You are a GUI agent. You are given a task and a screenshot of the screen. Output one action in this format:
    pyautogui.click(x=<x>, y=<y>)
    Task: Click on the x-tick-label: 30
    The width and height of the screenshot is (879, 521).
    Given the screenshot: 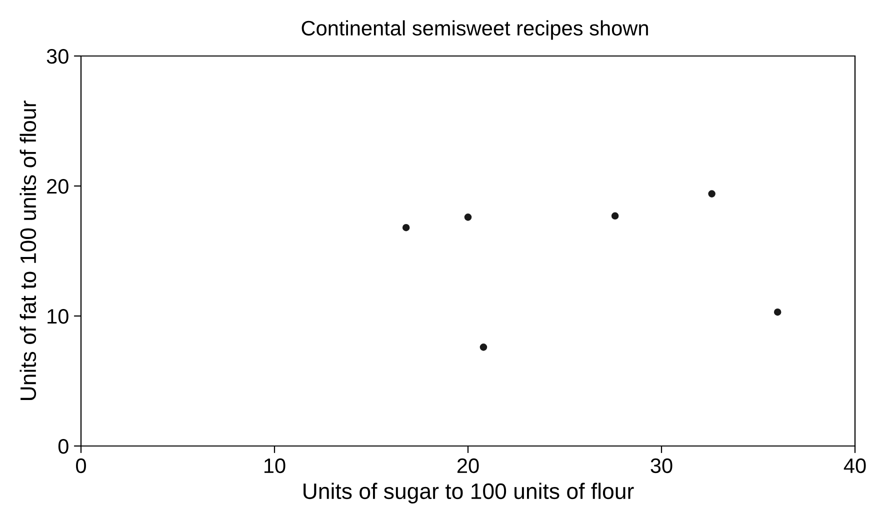 What is the action you would take?
    pyautogui.click(x=661, y=466)
    